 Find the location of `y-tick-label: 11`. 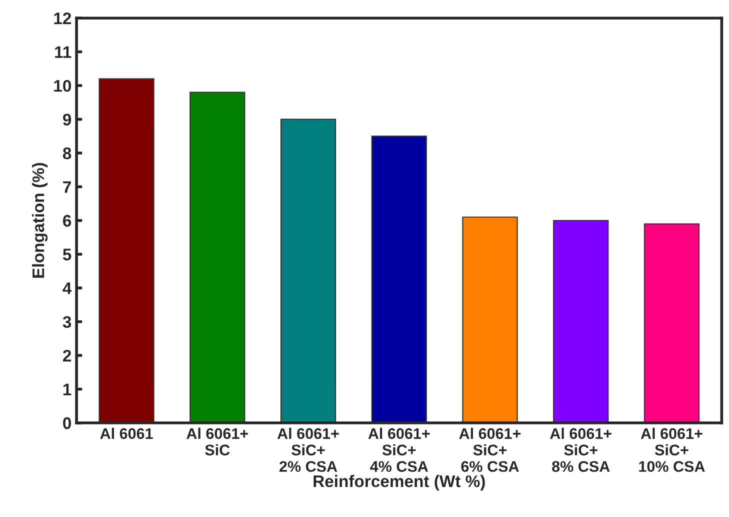

y-tick-label: 11 is located at coordinates (63, 52).